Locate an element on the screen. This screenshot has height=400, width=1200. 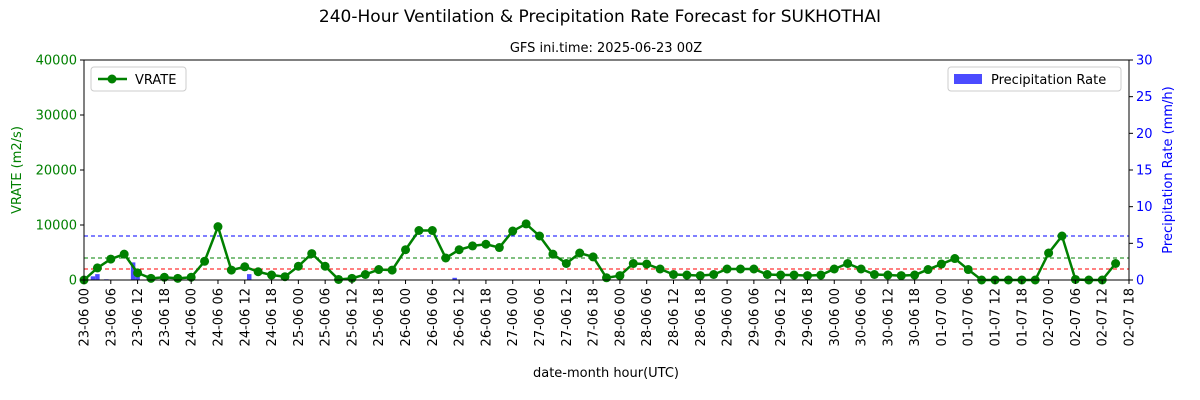
x-tick-label: 26-06 18 is located at coordinates (486, 317).